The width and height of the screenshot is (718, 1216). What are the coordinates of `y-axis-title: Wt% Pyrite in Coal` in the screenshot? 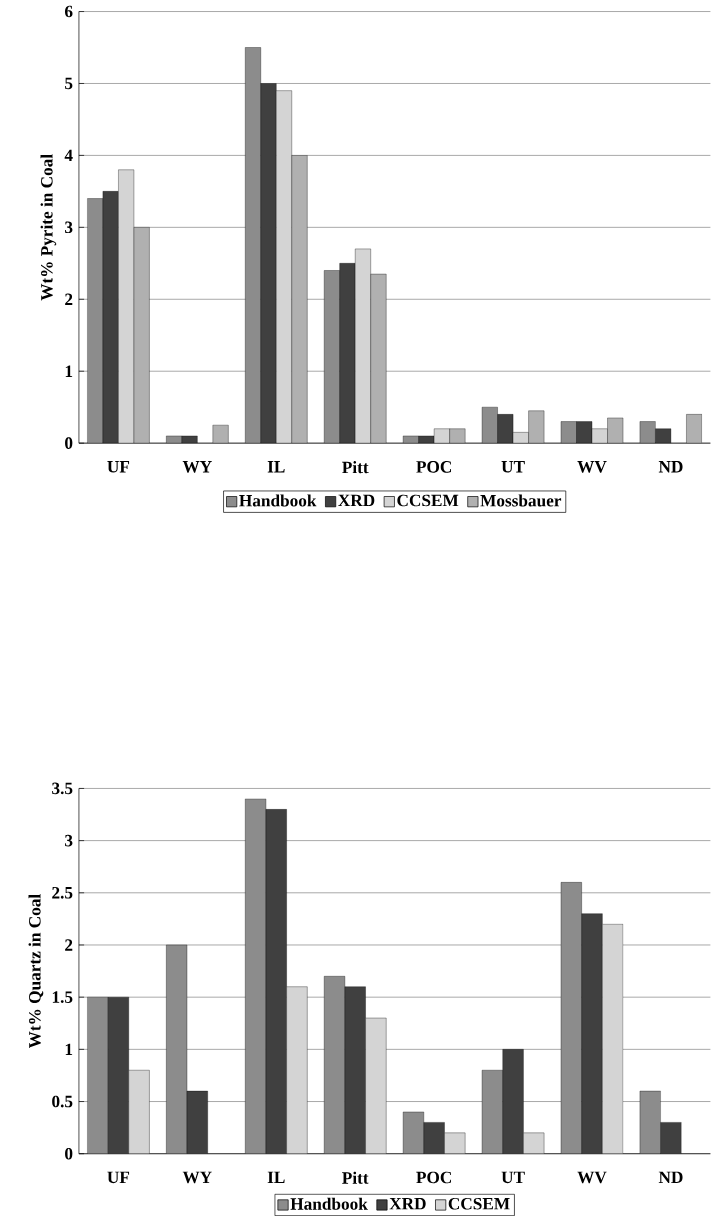 It's located at (48, 227).